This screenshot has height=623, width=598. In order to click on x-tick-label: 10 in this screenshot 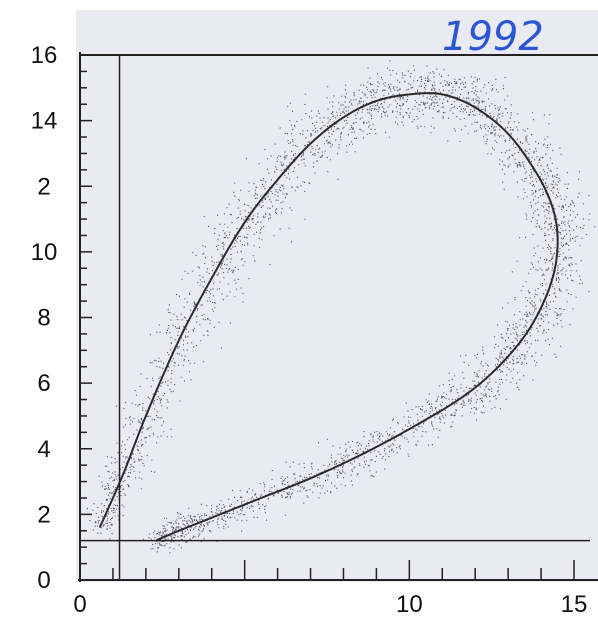, I will do `click(409, 604)`.